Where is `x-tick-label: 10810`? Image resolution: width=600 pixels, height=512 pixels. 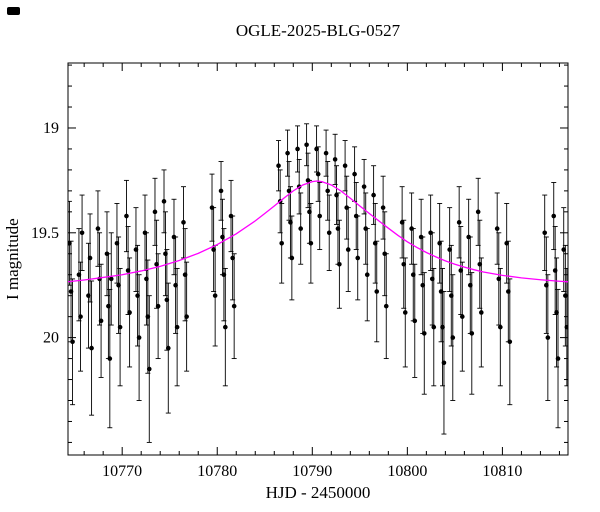 x-tick-label: 10810 is located at coordinates (502, 471).